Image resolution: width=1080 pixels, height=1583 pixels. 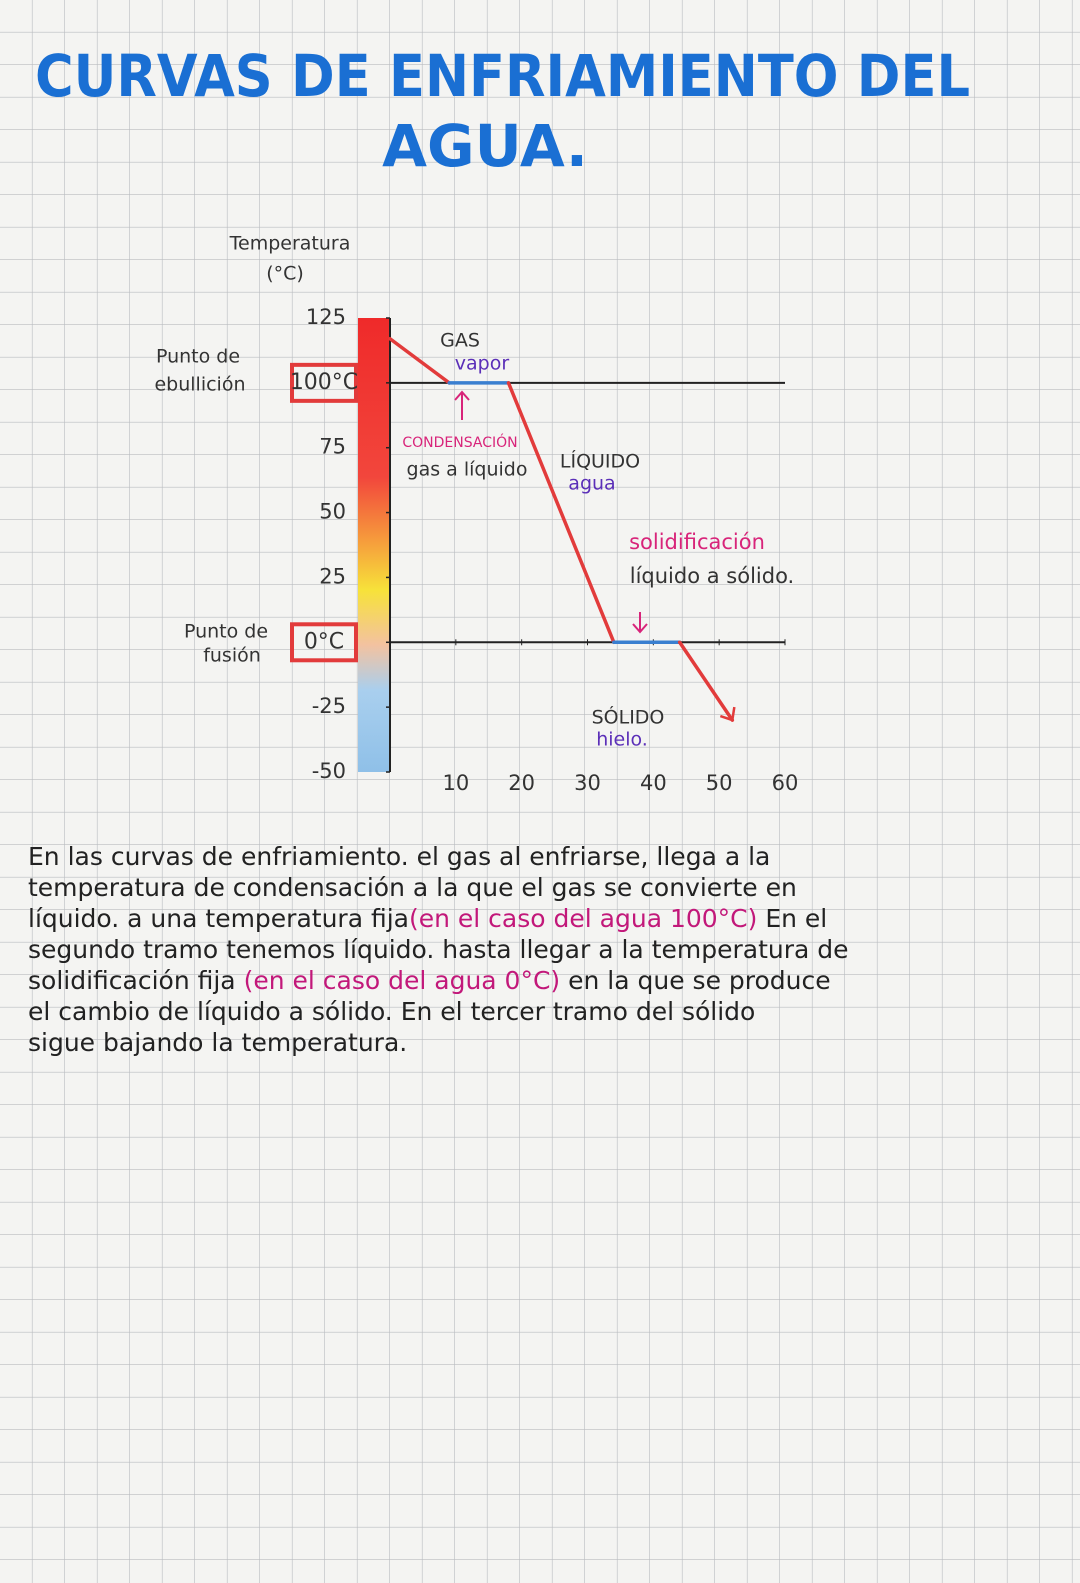 I want to click on annotation: CONDENSACIÓN, so click(x=459, y=442).